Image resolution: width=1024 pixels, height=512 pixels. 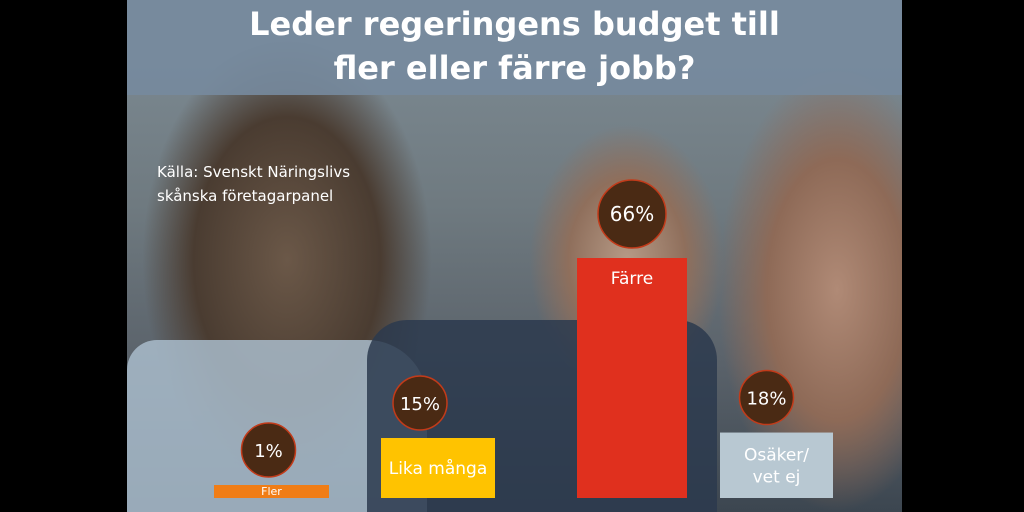 I want to click on category-label-1: Lika många, so click(x=438, y=468).